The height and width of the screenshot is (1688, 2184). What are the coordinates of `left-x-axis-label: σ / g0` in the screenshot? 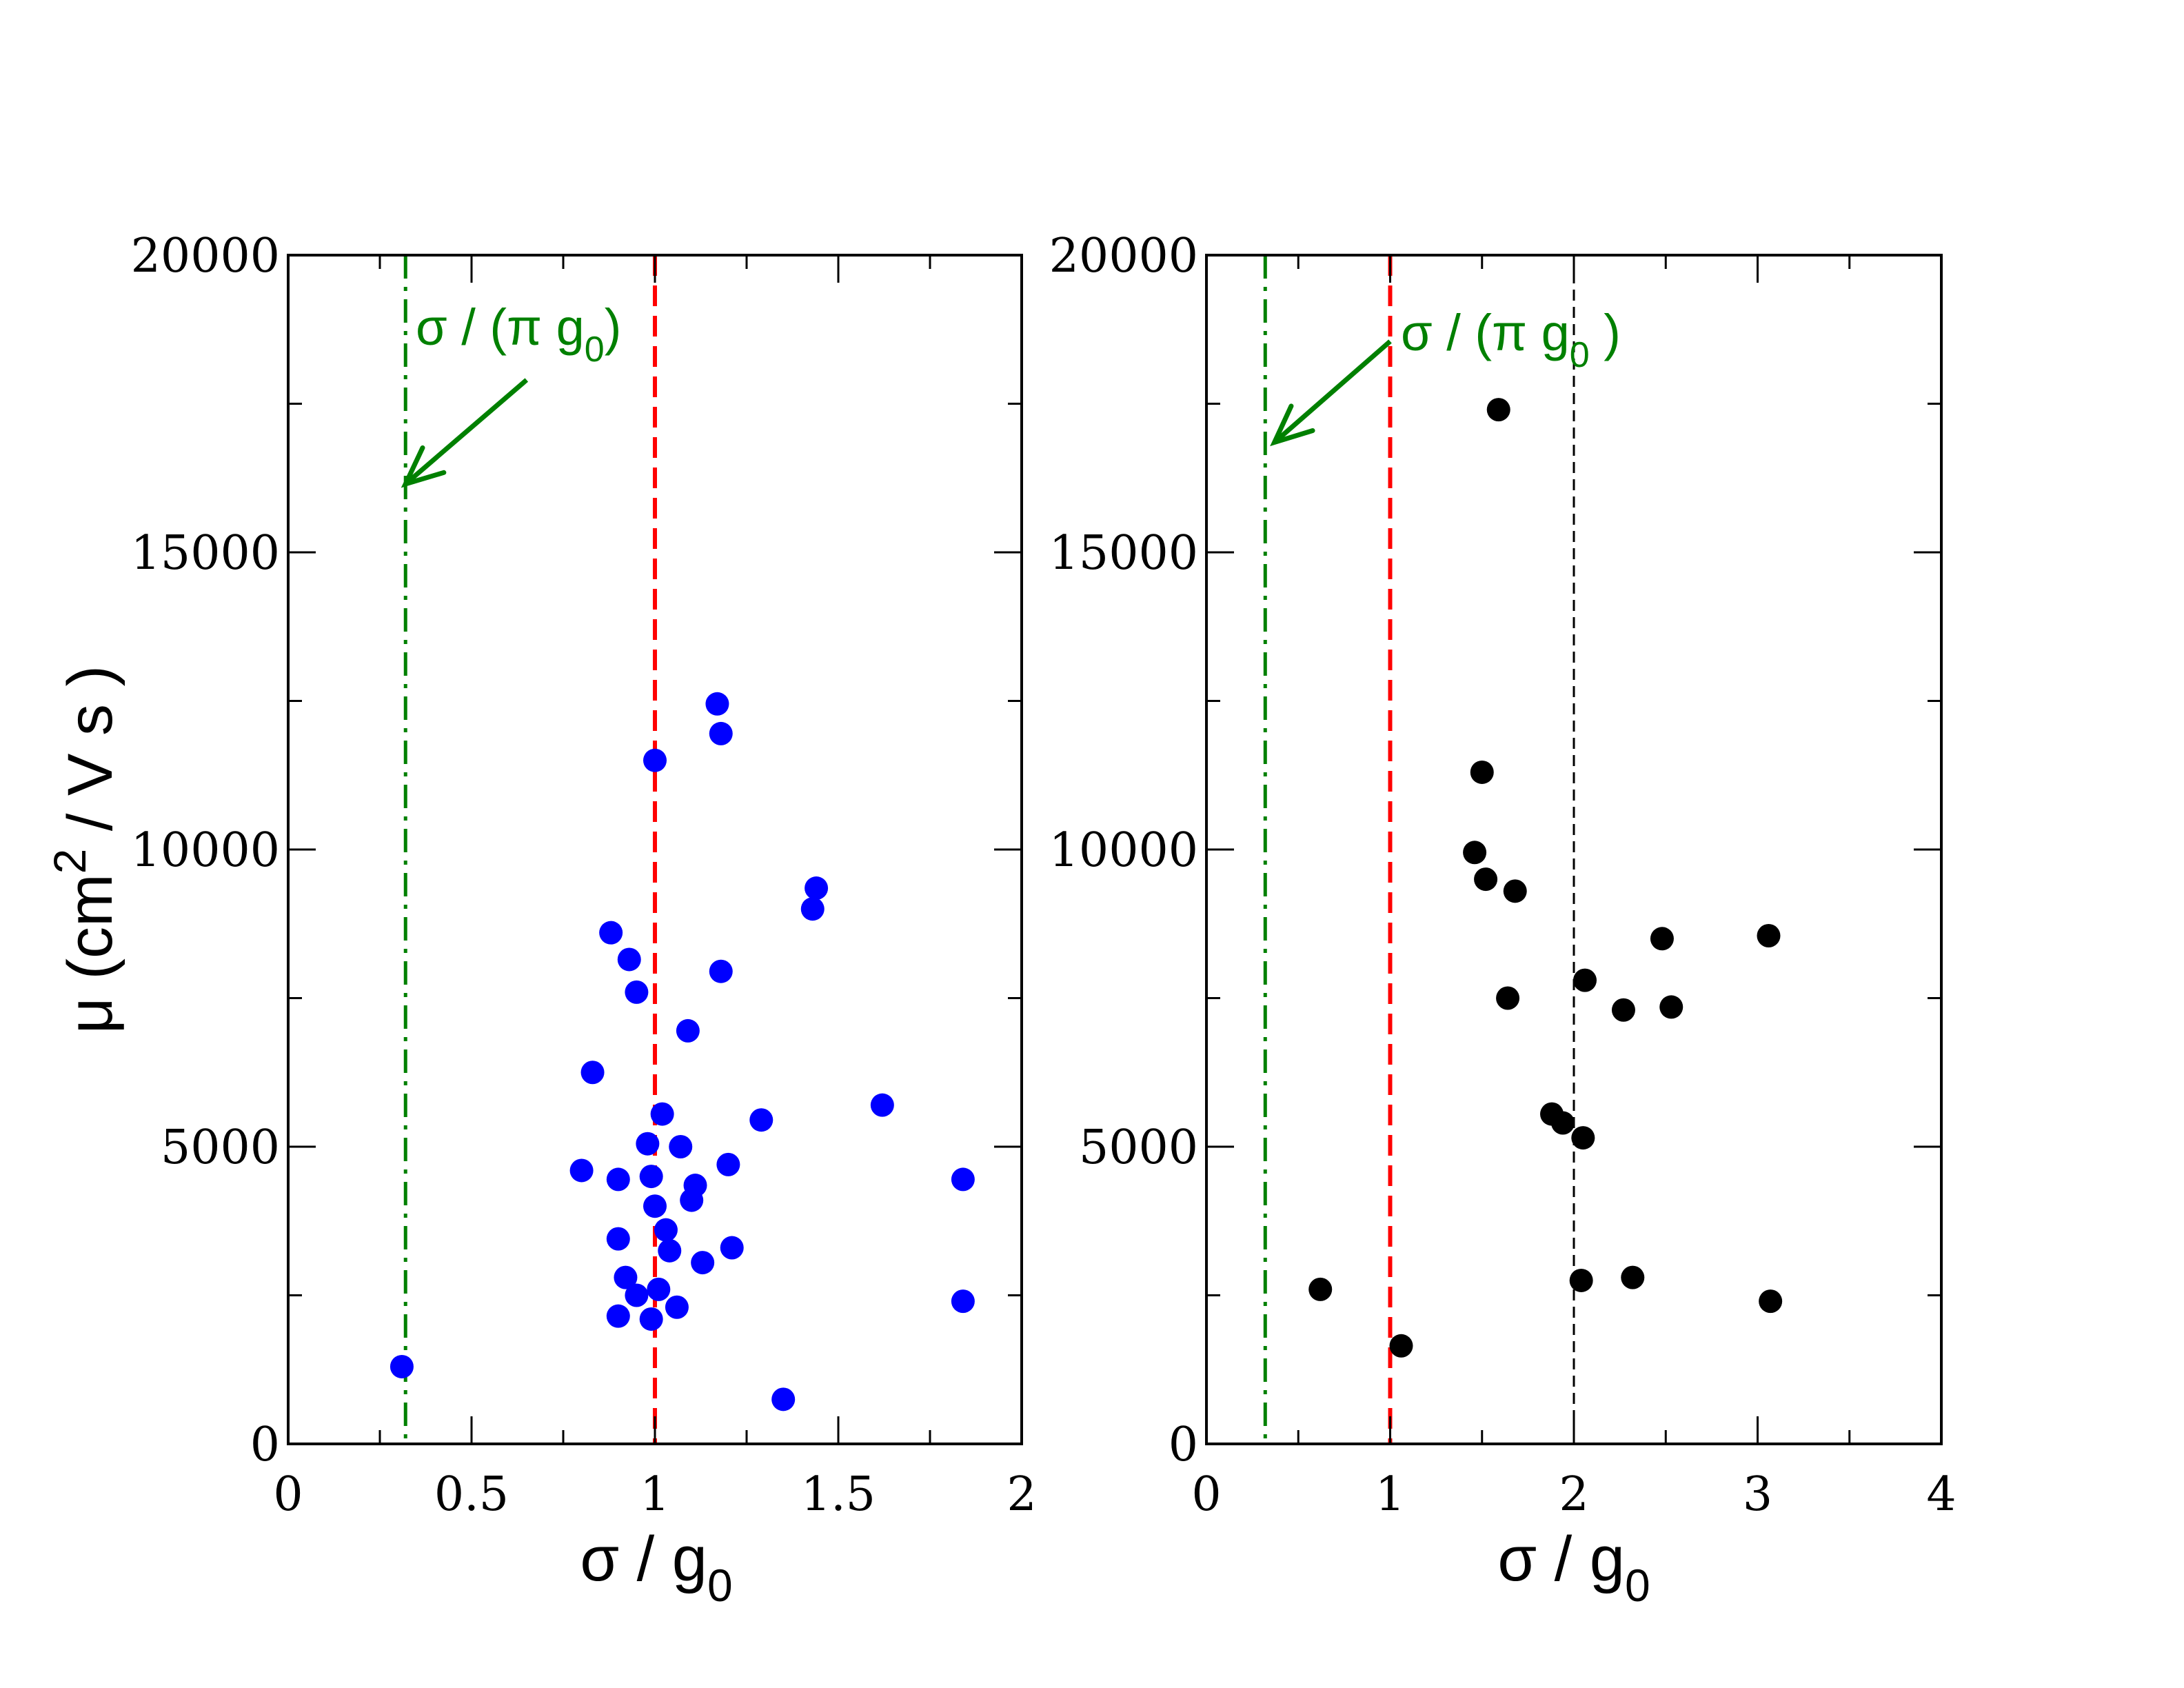 It's located at (656, 1568).